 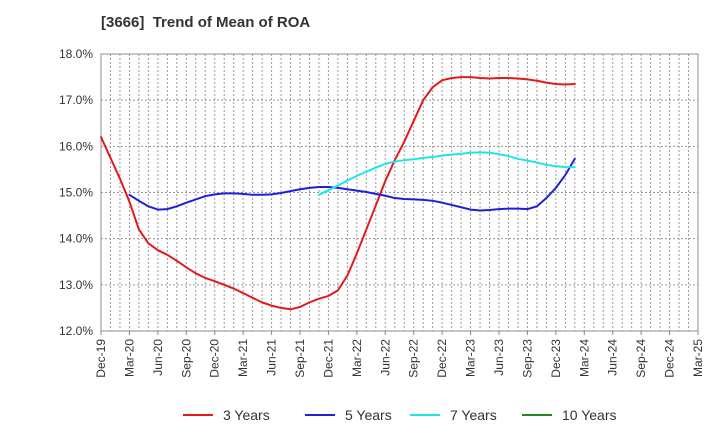 What do you see at coordinates (446, 173) in the screenshot?
I see `series-line-7-years` at bounding box center [446, 173].